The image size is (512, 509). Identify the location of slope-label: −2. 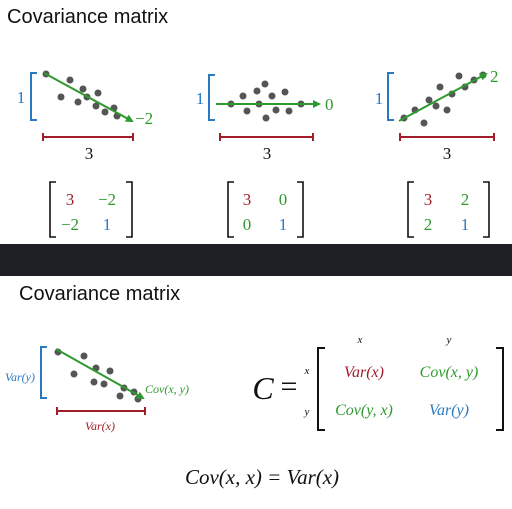
(144, 118).